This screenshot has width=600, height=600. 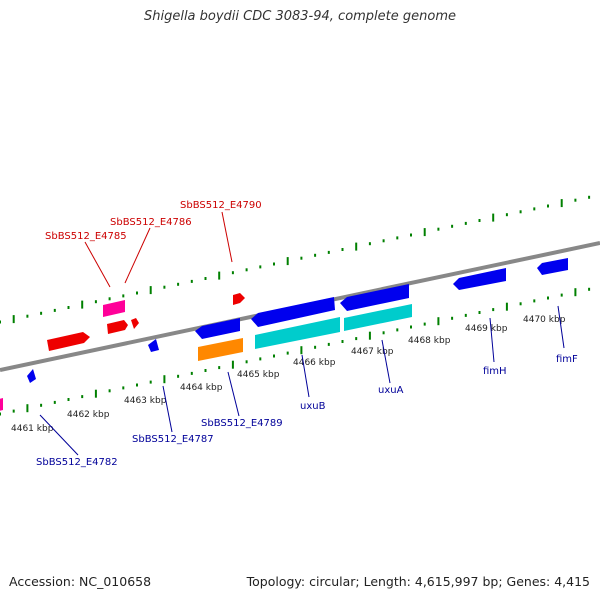 What do you see at coordinates (221, 205) in the screenshot?
I see `gene-label-top: SbBS512_E4790` at bounding box center [221, 205].